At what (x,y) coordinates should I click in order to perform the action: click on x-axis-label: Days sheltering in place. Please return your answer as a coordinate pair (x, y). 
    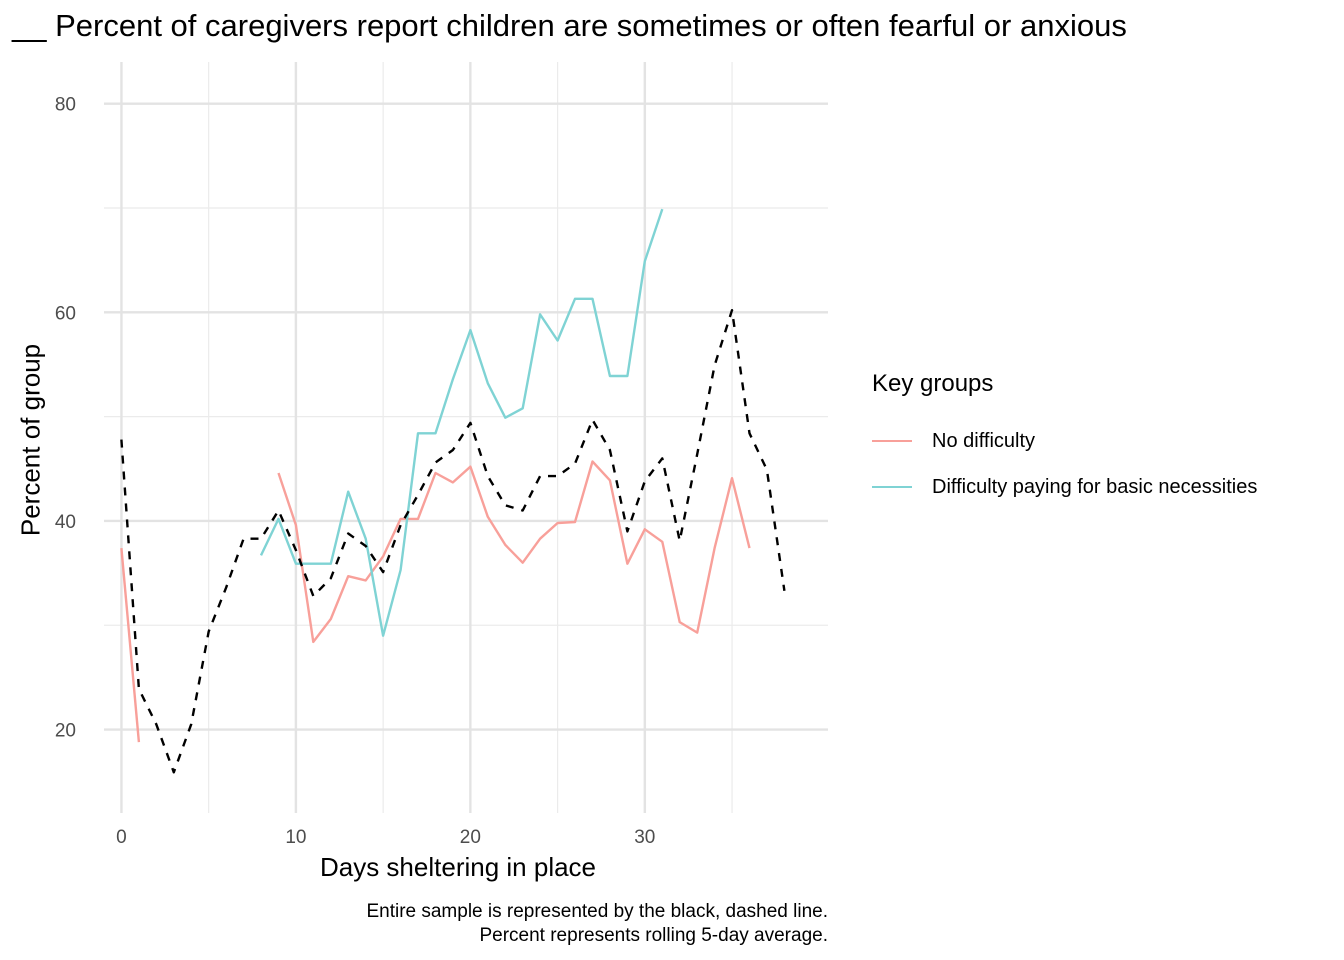
    Looking at the image, I should click on (458, 867).